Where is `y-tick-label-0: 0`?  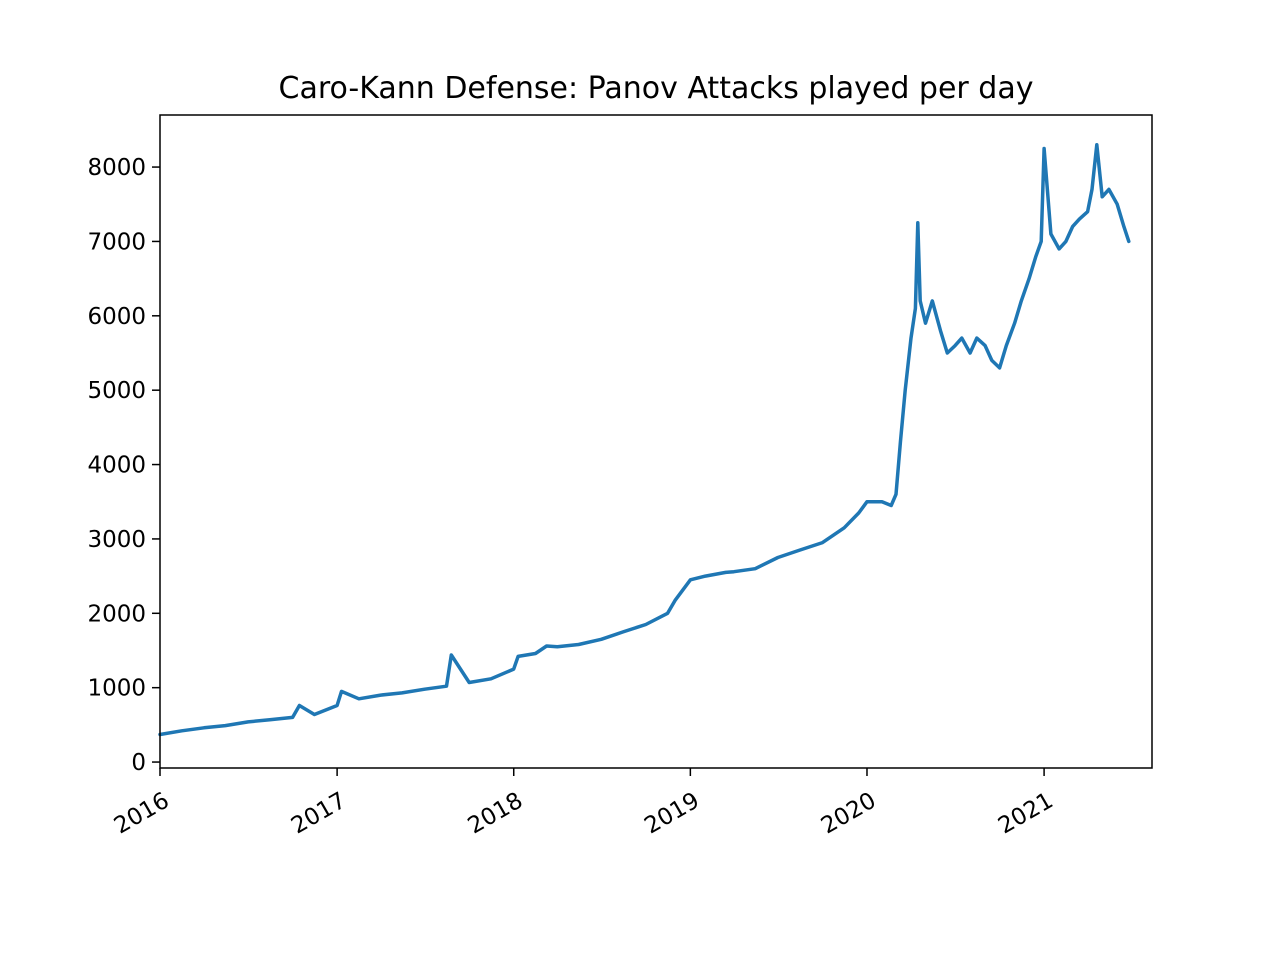
y-tick-label-0: 0 is located at coordinates (138, 763).